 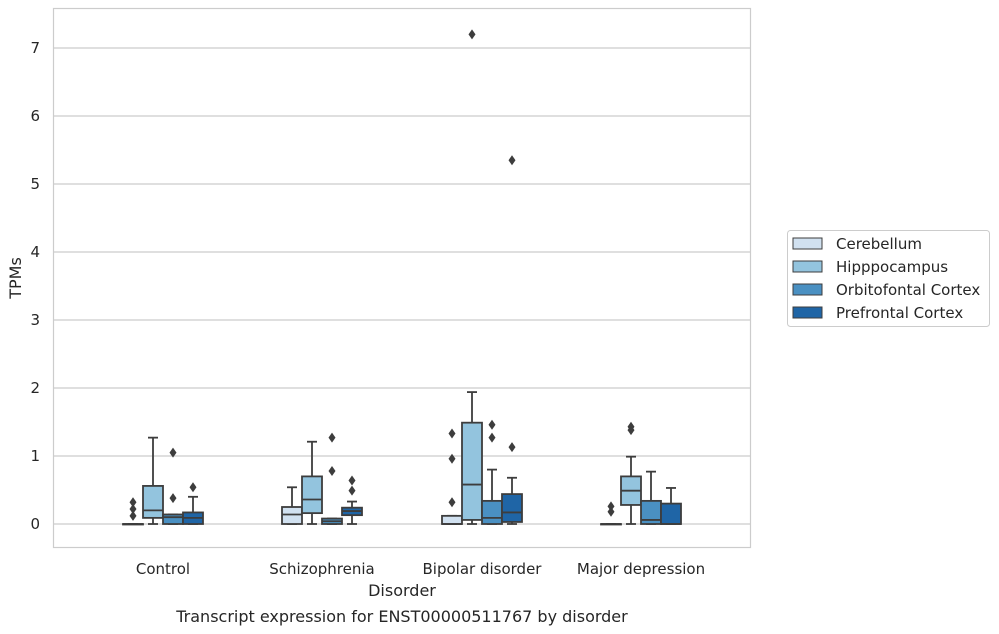 I want to click on box-orbitofontal-cortex-bipolar-disorder, so click(x=492, y=472).